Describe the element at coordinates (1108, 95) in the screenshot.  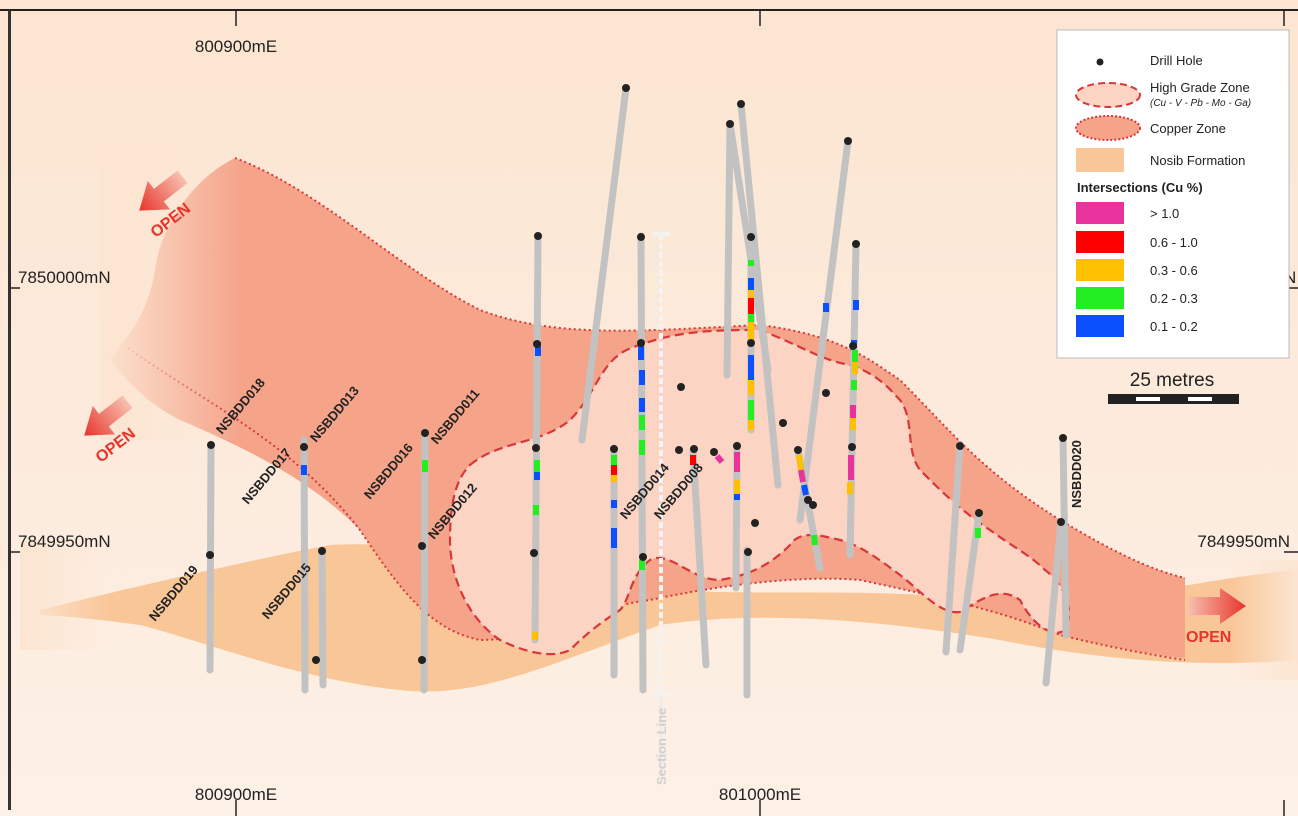
I see `legend-high-grade-icon` at that location.